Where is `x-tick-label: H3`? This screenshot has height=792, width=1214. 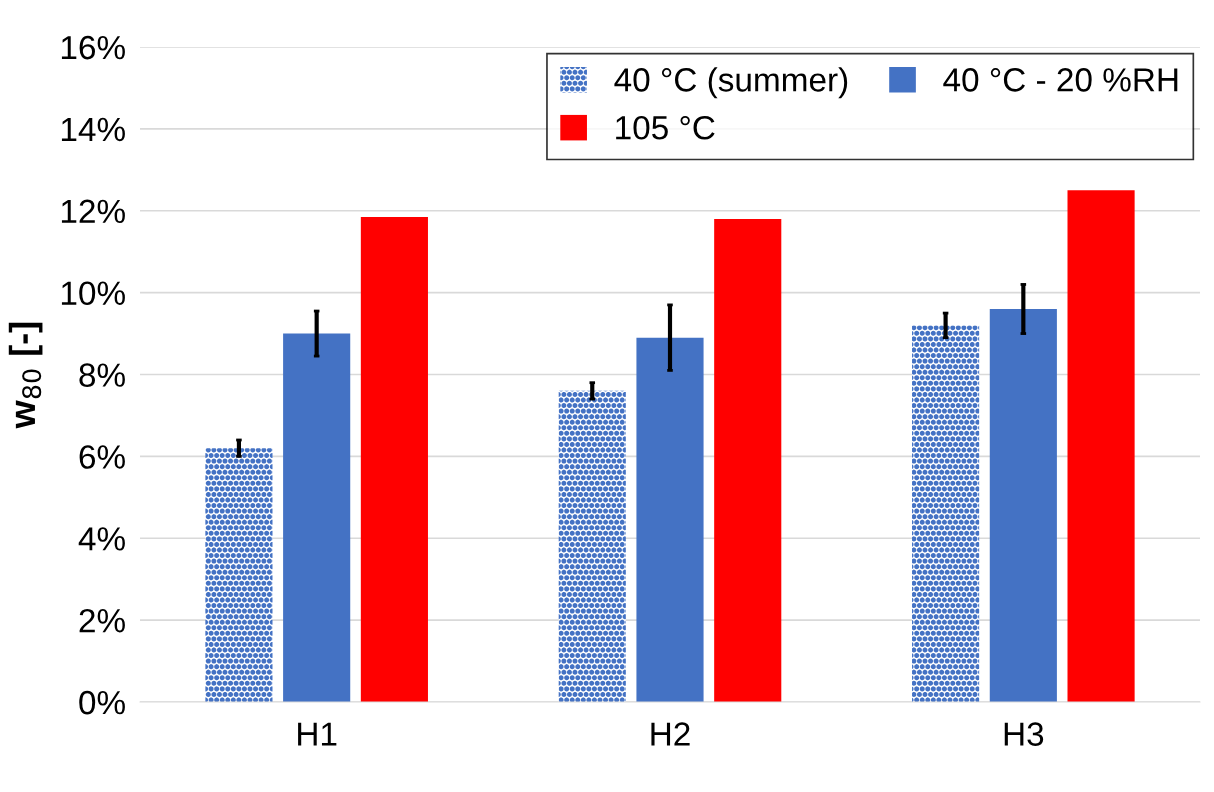
x-tick-label: H3 is located at coordinates (1024, 734).